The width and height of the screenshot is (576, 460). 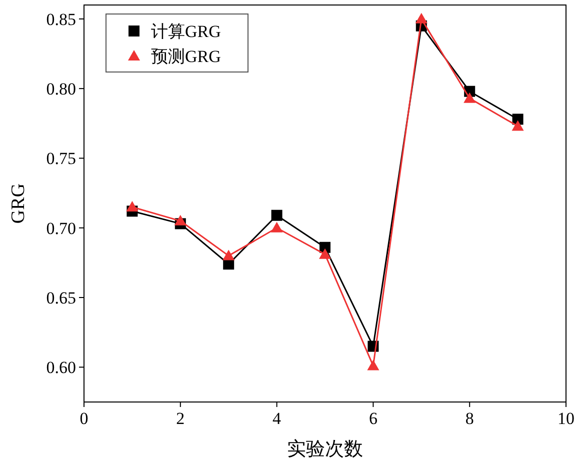 I want to click on x-tick-label: 10, so click(x=566, y=418).